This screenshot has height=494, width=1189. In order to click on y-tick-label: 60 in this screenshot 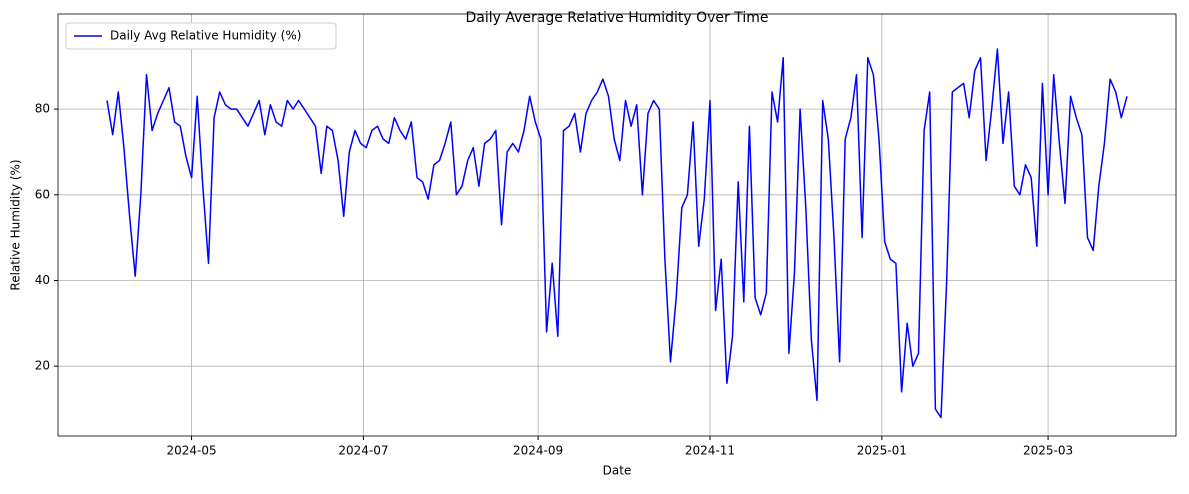, I will do `click(42, 194)`.